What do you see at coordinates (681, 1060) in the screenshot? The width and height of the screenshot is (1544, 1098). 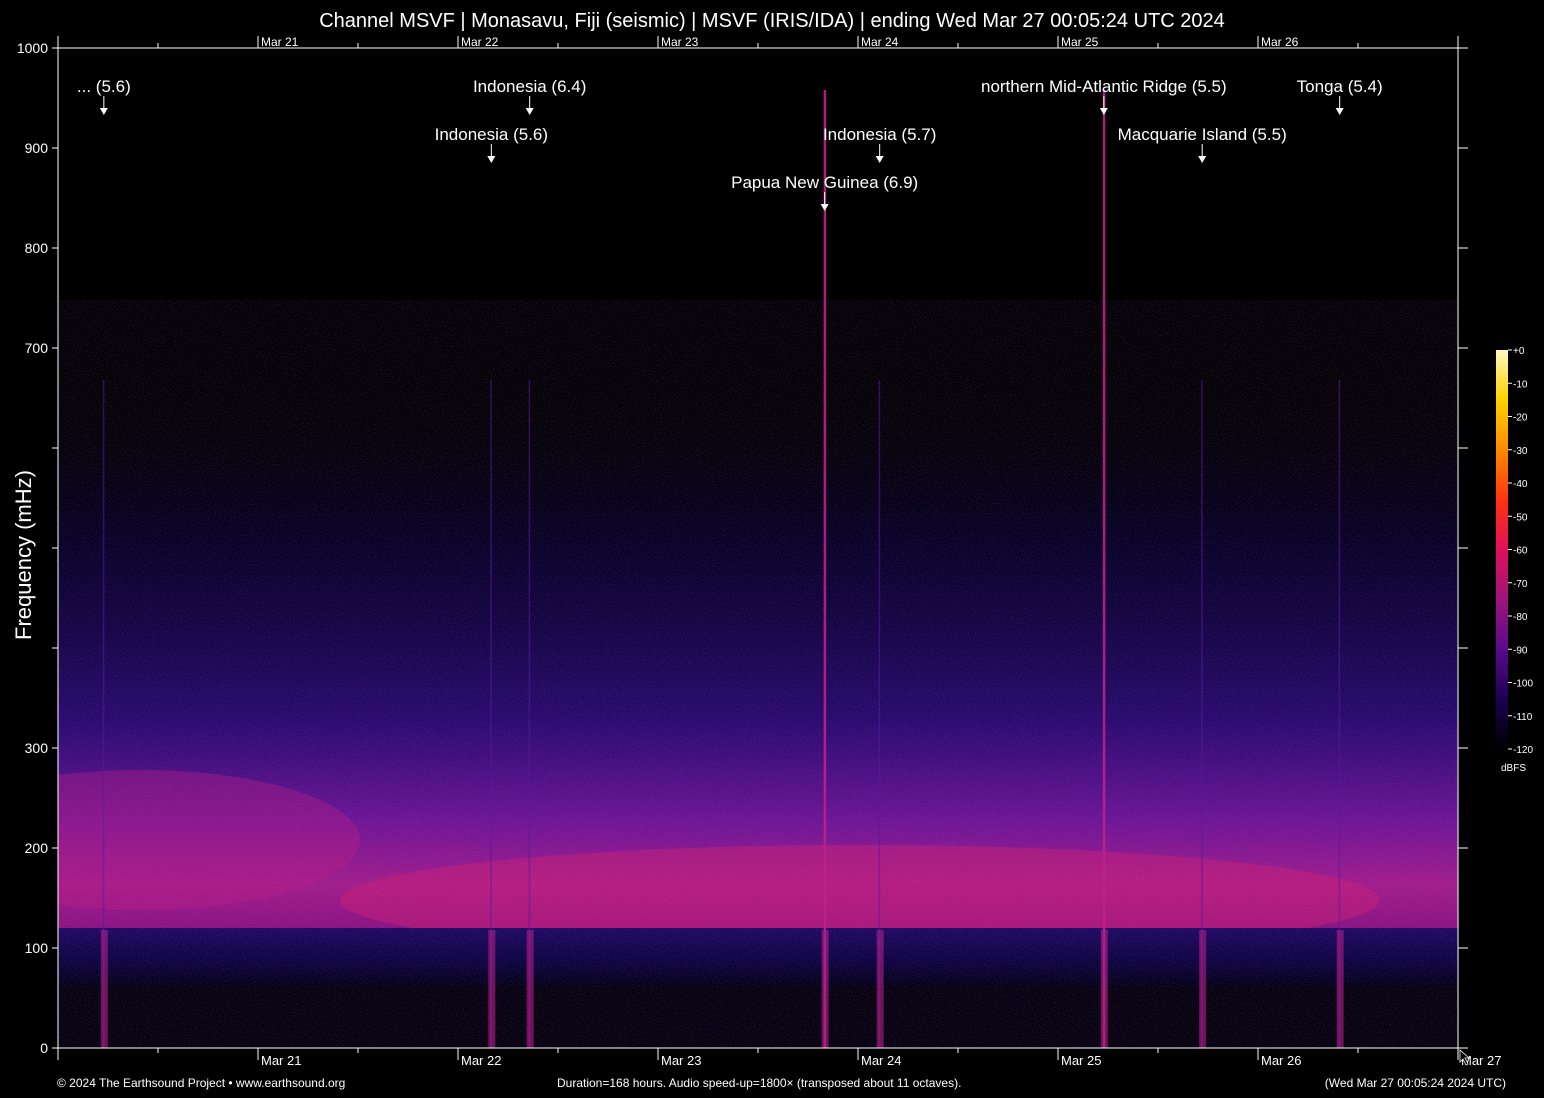 I see `x-day-label: Mar 23` at bounding box center [681, 1060].